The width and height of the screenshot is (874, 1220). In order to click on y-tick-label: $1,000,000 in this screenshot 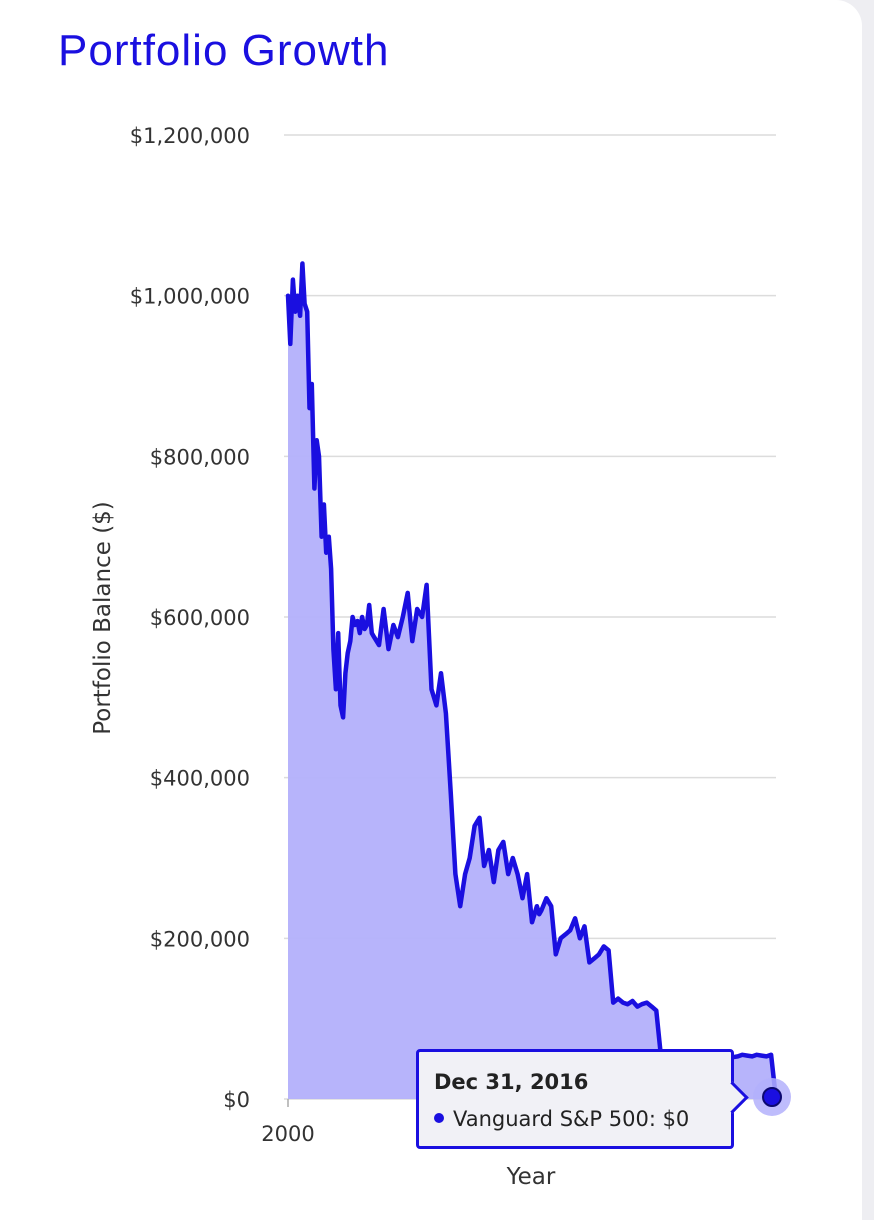, I will do `click(190, 297)`.